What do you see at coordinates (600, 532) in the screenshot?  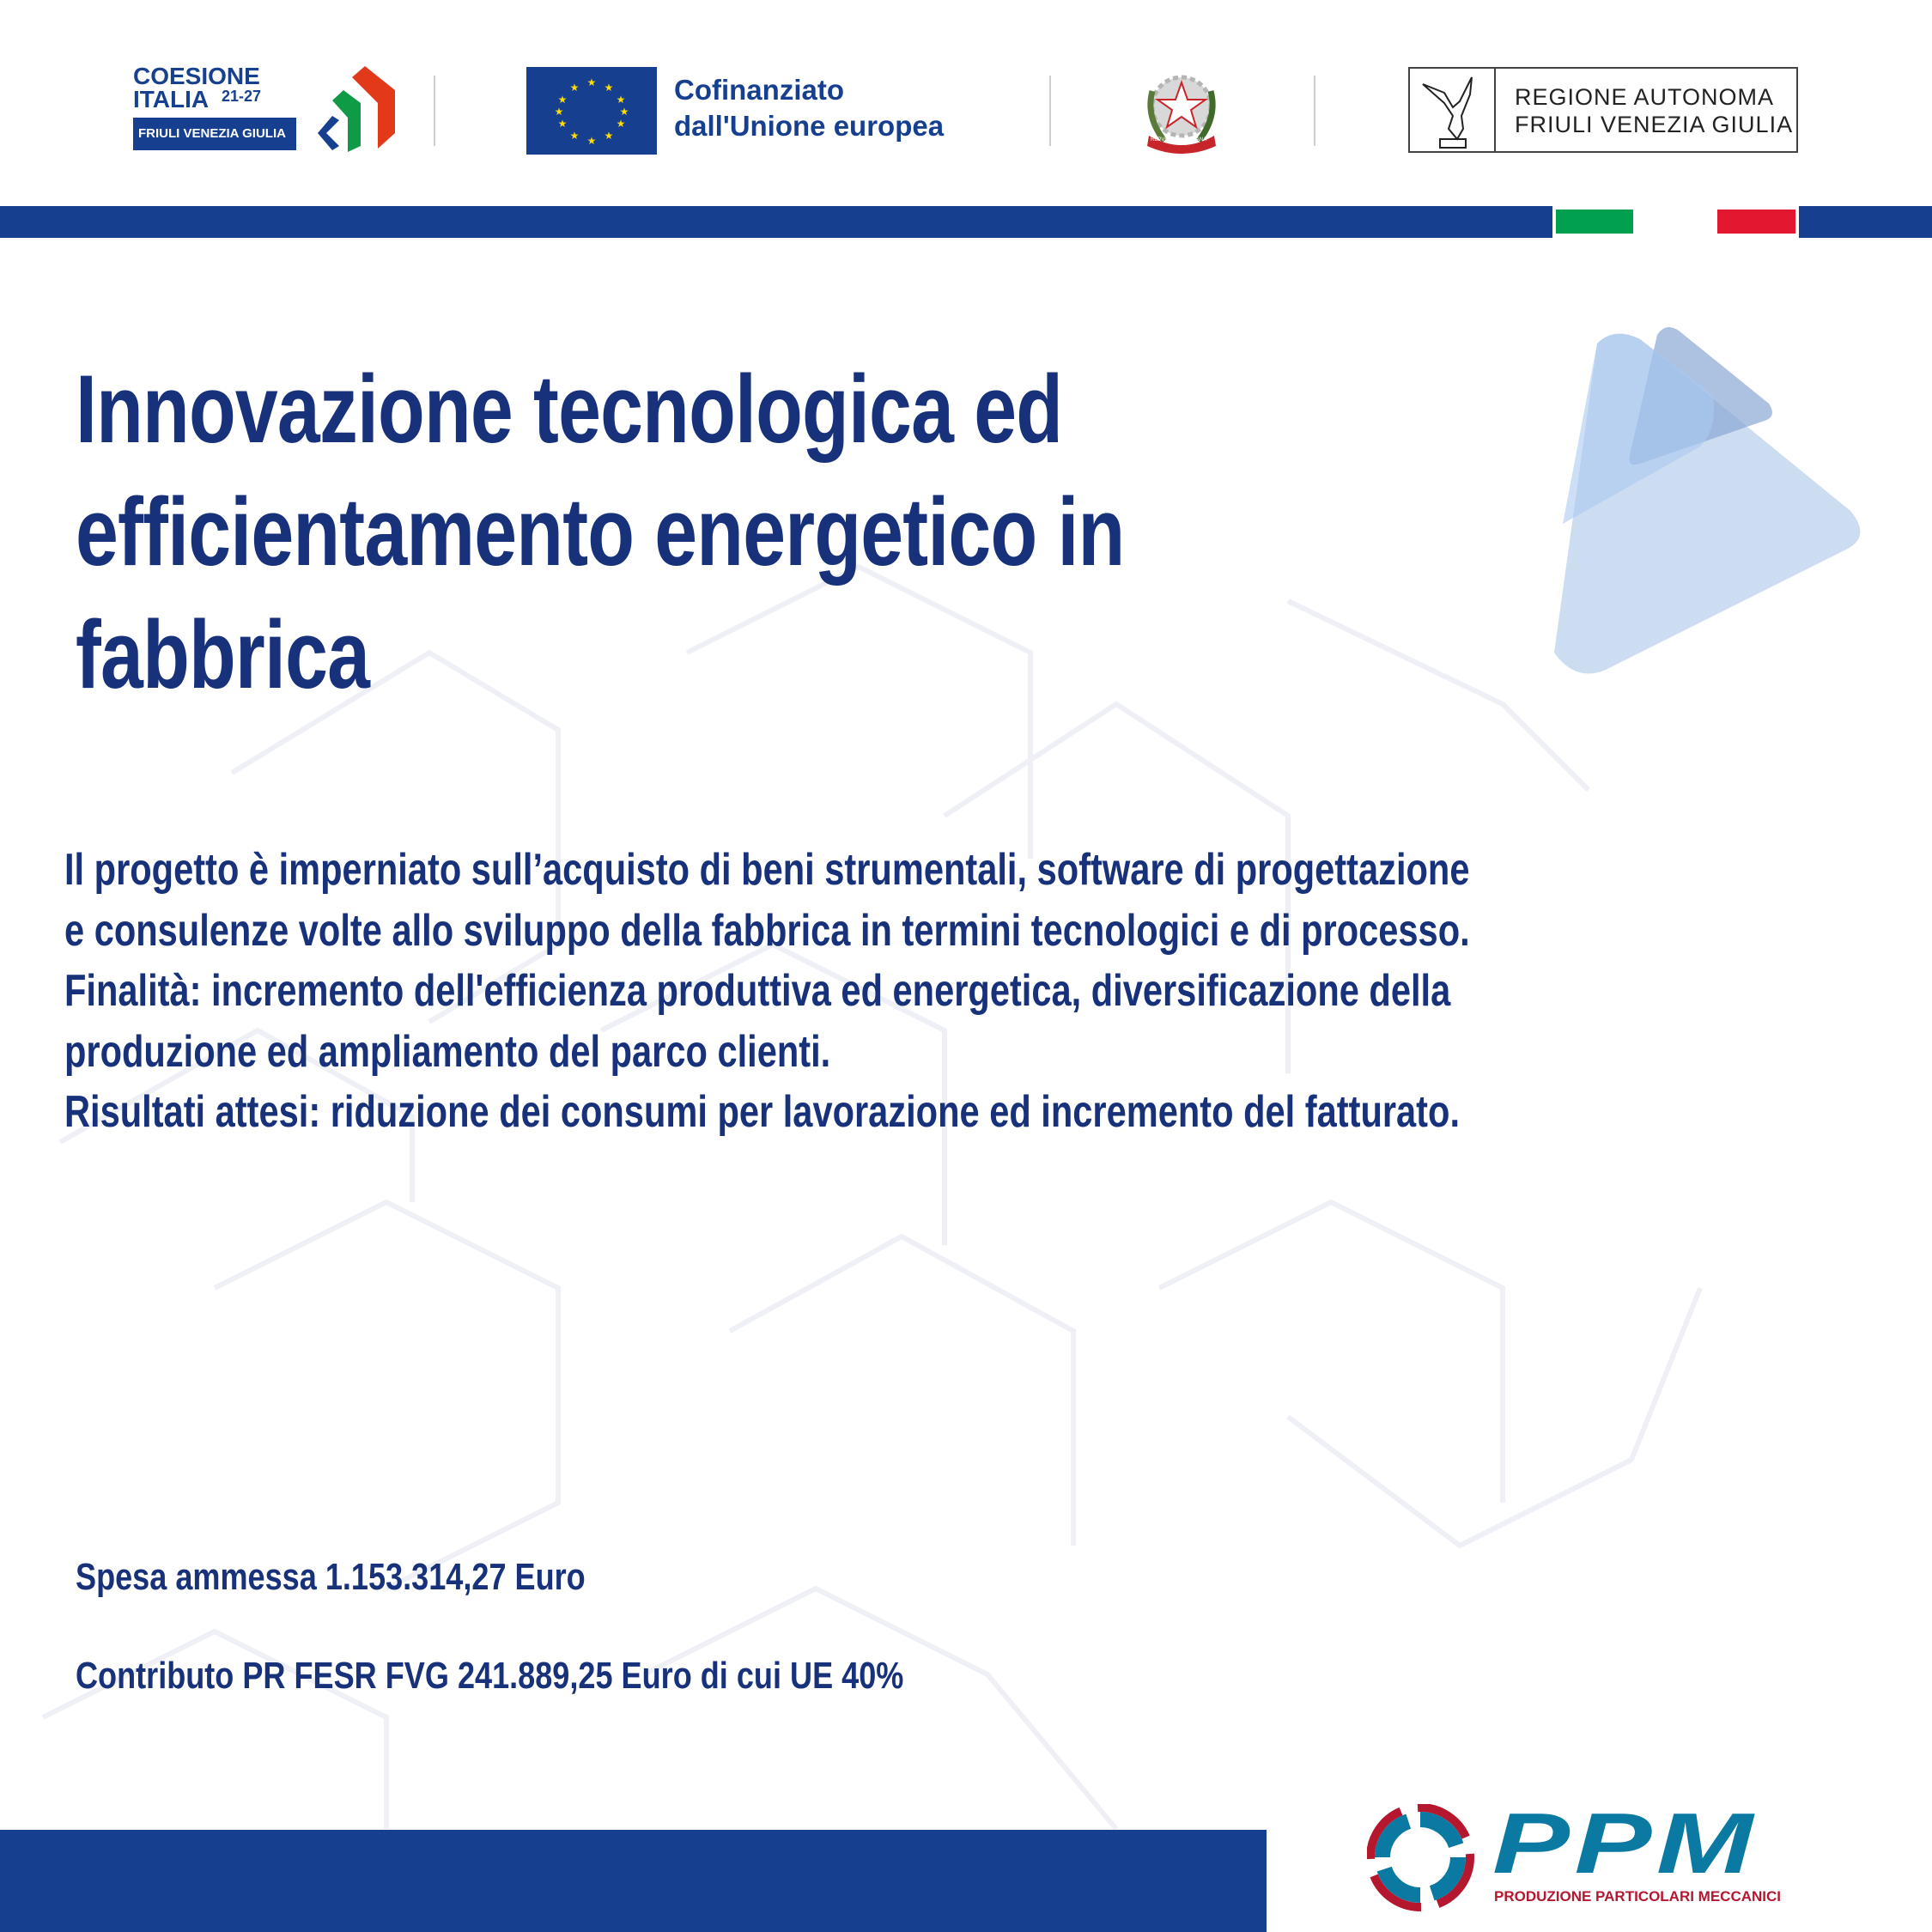 I see `title-line: efficientamento energetico in` at bounding box center [600, 532].